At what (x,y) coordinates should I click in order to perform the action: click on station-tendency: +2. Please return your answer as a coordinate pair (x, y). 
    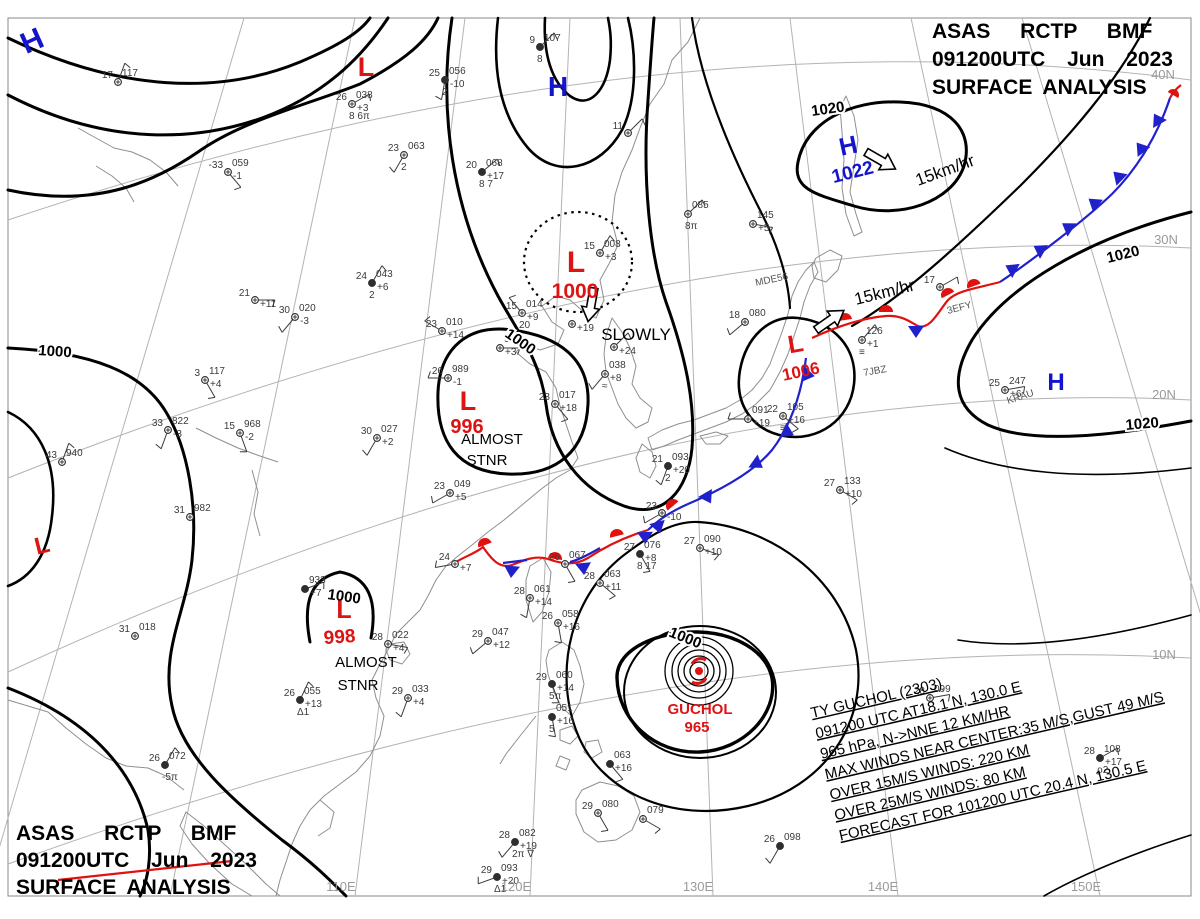
    Looking at the image, I should click on (388, 442).